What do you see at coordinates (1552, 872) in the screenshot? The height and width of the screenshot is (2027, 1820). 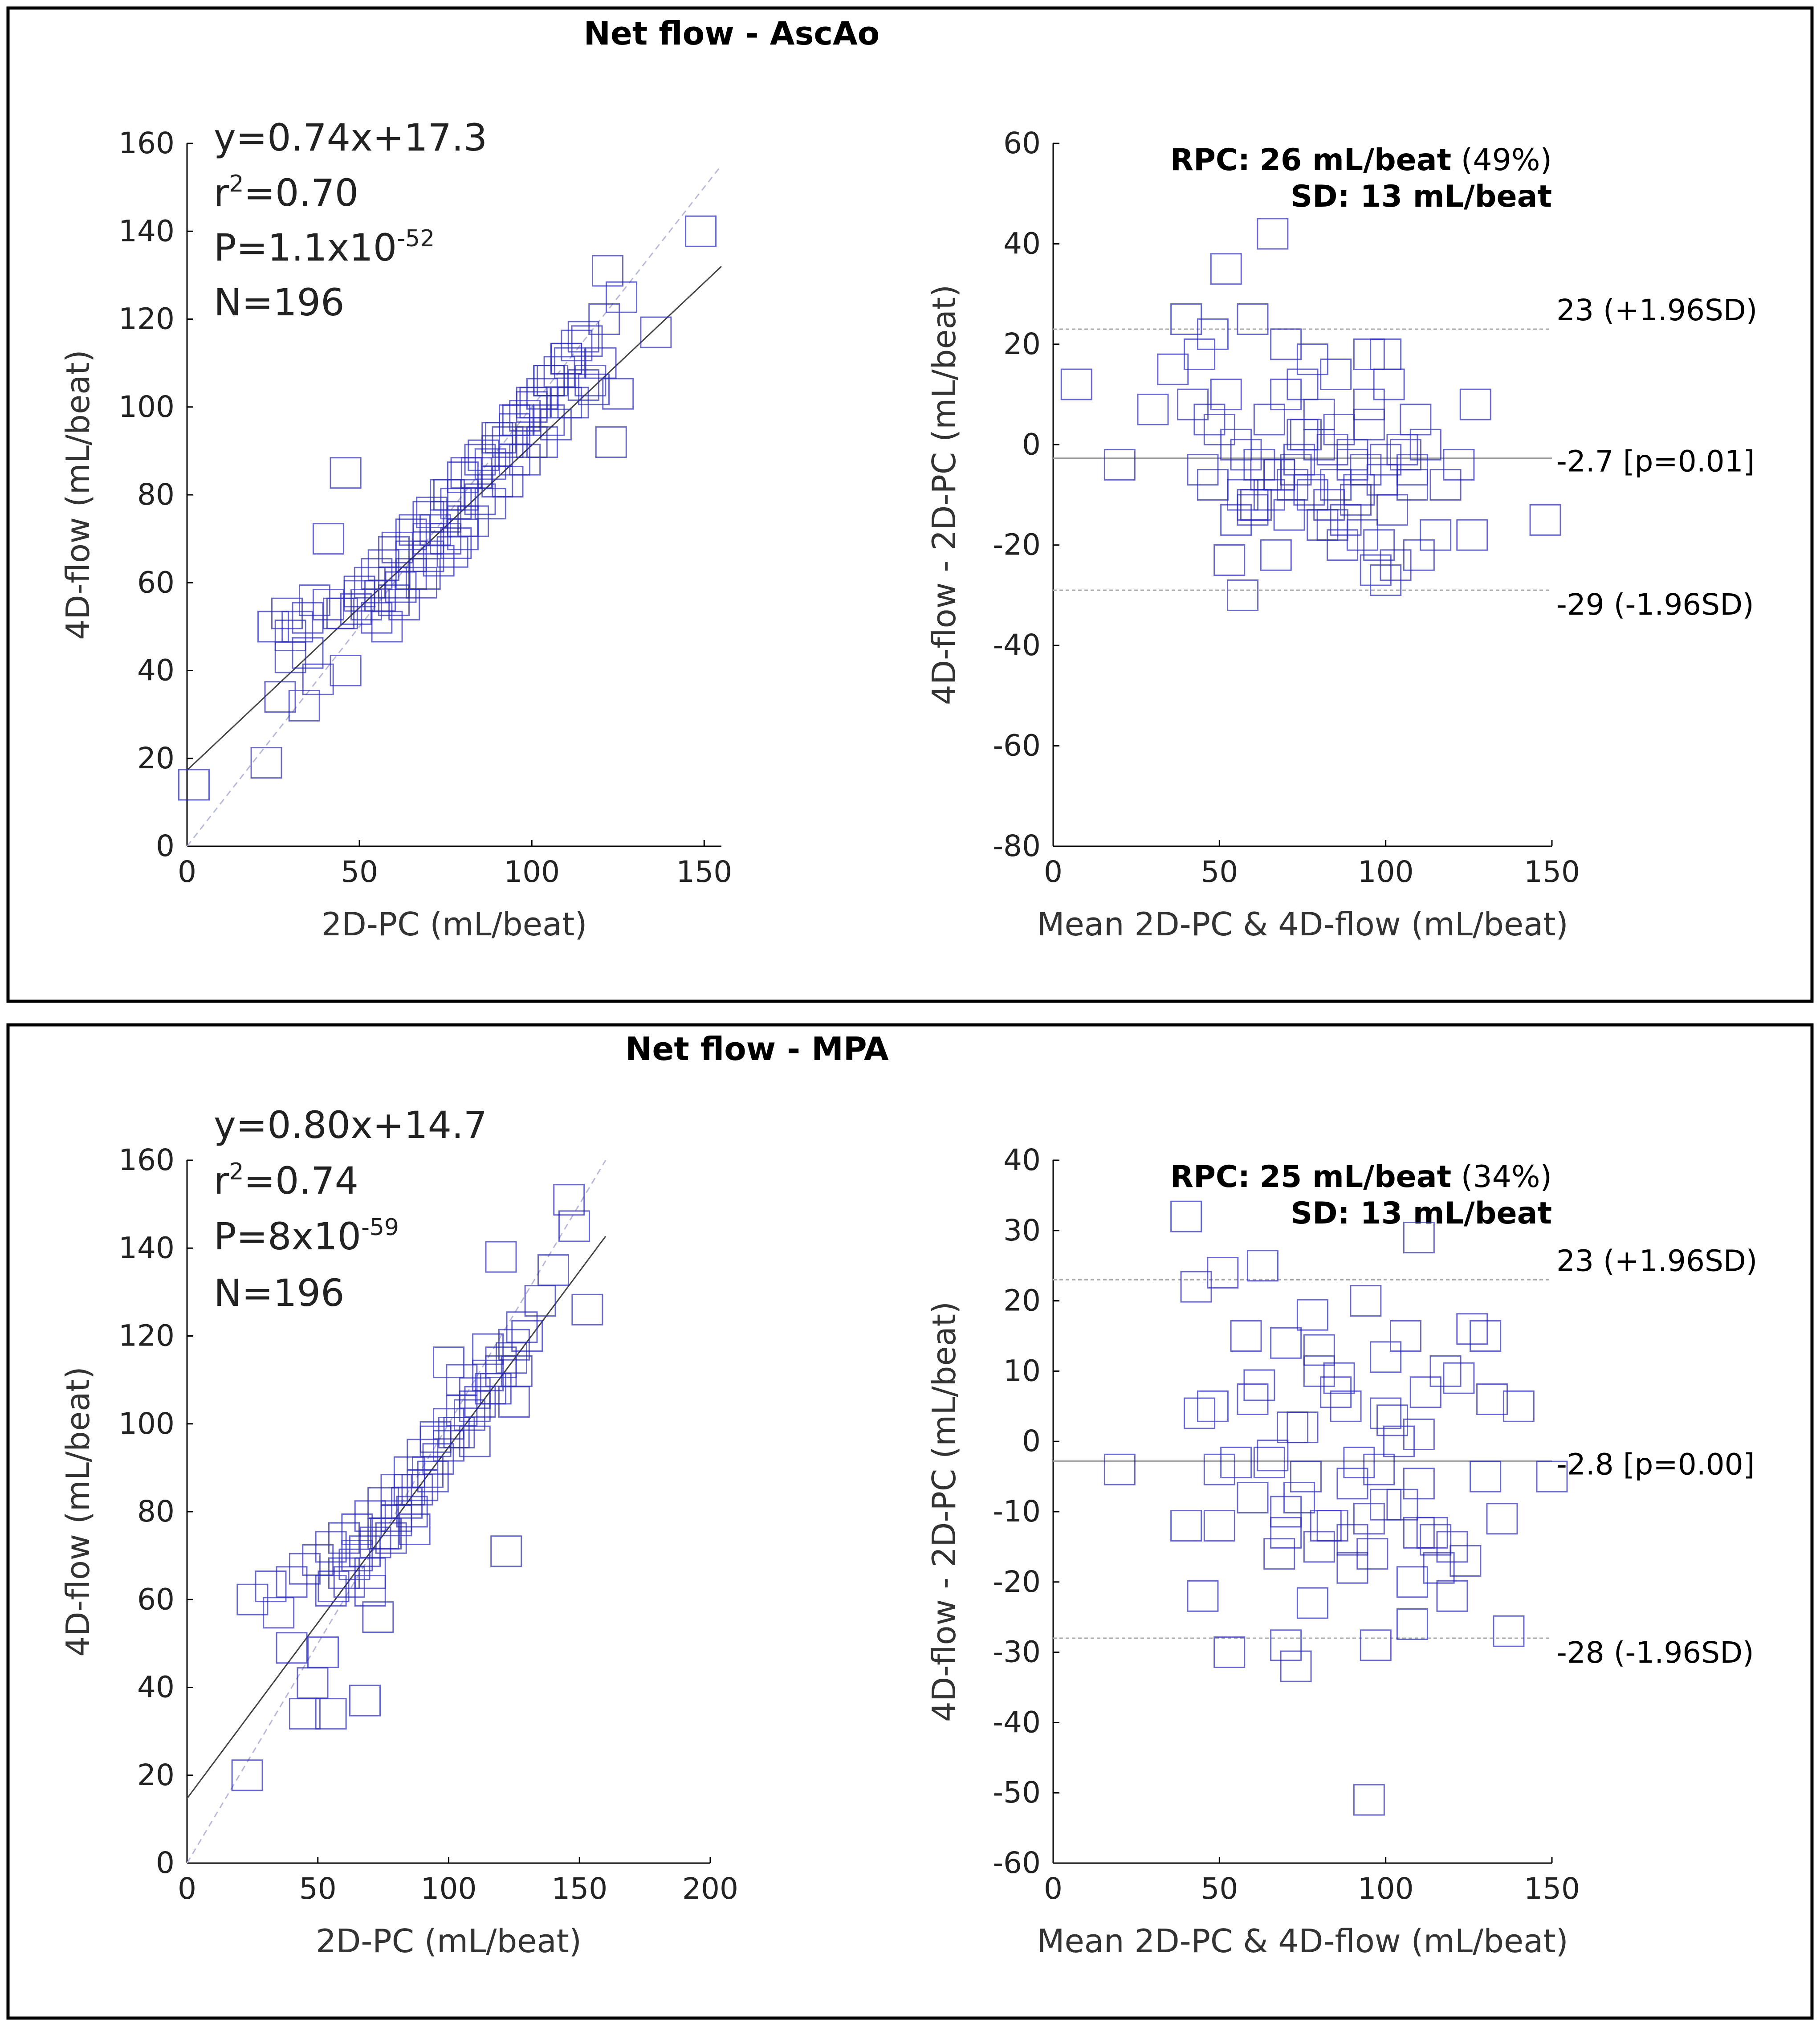 I see `x-tick-label: 150` at bounding box center [1552, 872].